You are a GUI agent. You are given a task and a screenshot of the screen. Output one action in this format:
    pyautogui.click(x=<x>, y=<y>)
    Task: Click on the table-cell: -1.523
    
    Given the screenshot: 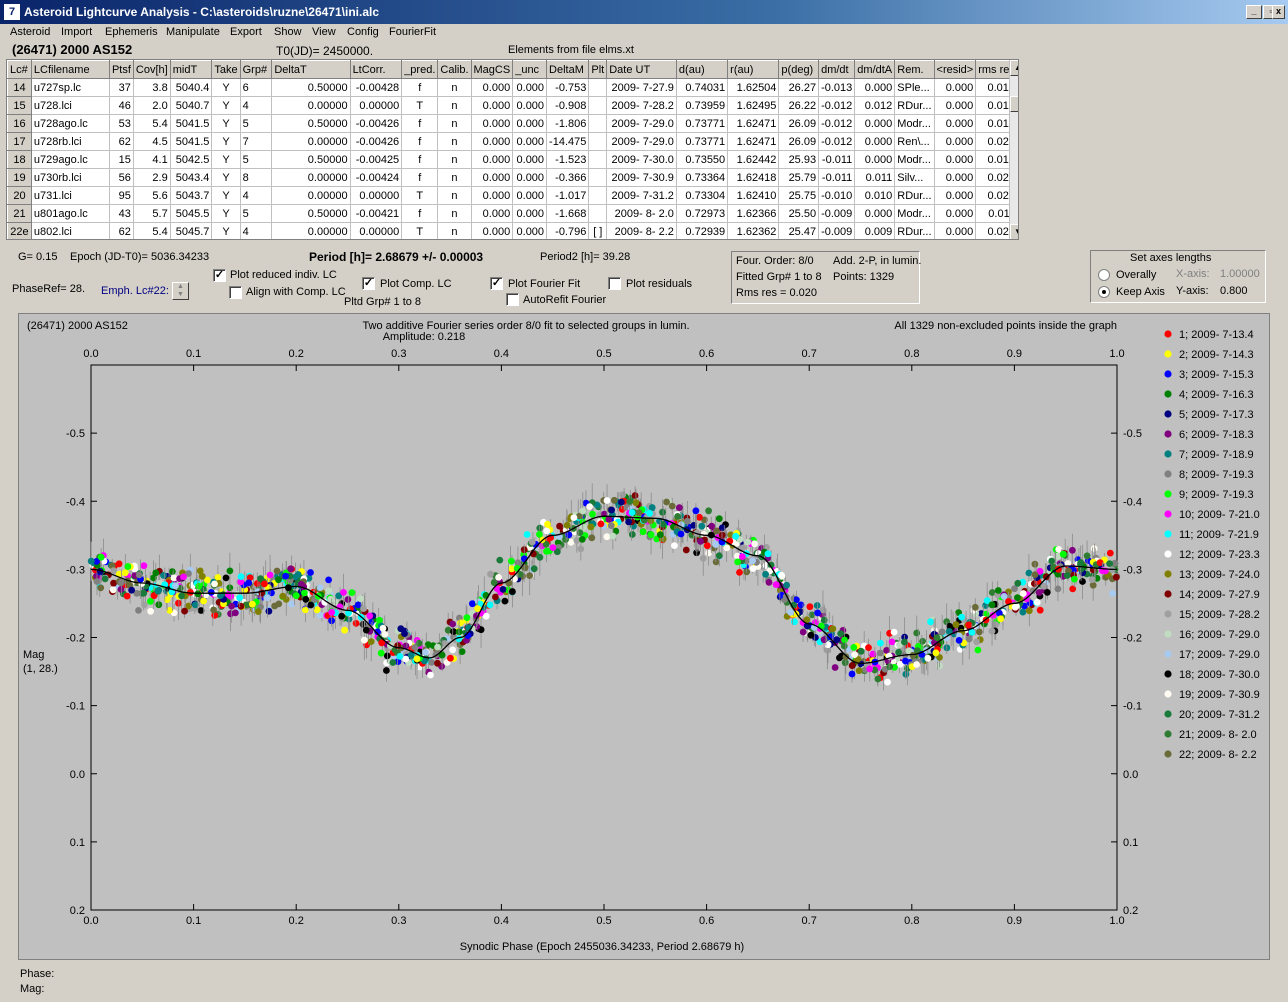 What is the action you would take?
    pyautogui.click(x=568, y=159)
    